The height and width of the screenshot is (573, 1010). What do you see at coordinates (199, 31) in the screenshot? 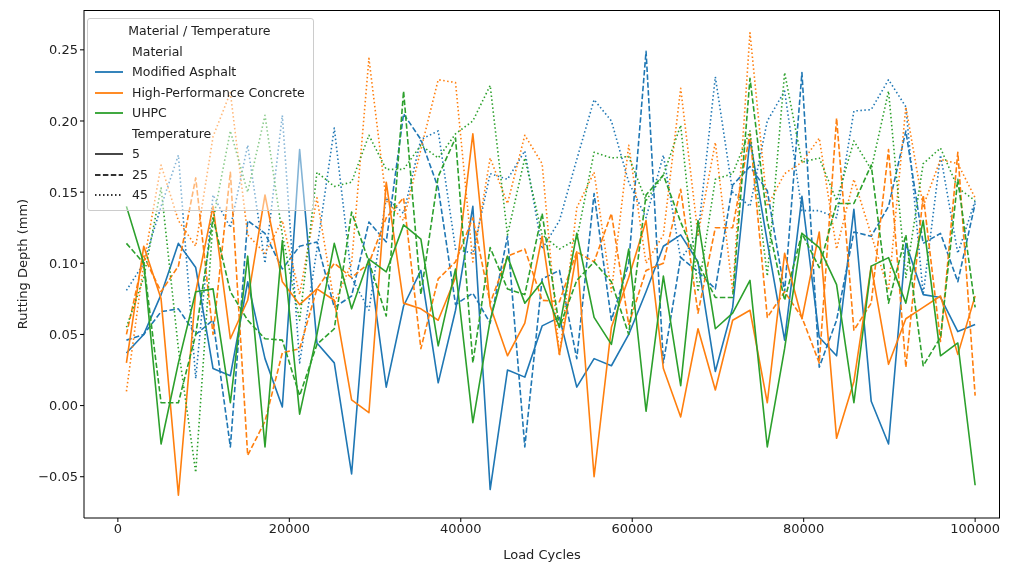
I see `legend-title: Material / Temperature` at bounding box center [199, 31].